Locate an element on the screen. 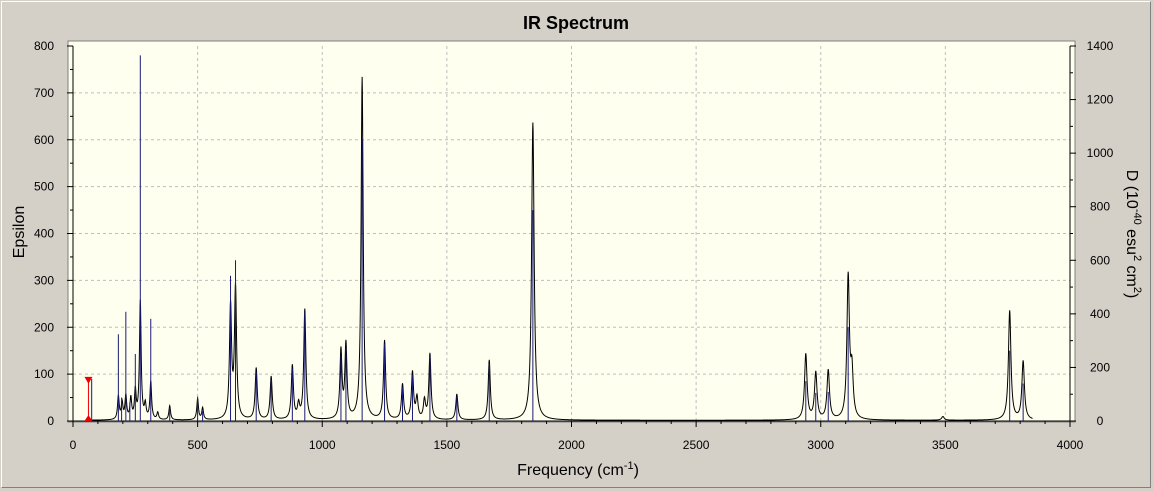  y-tick-label: 400 is located at coordinates (44, 234).